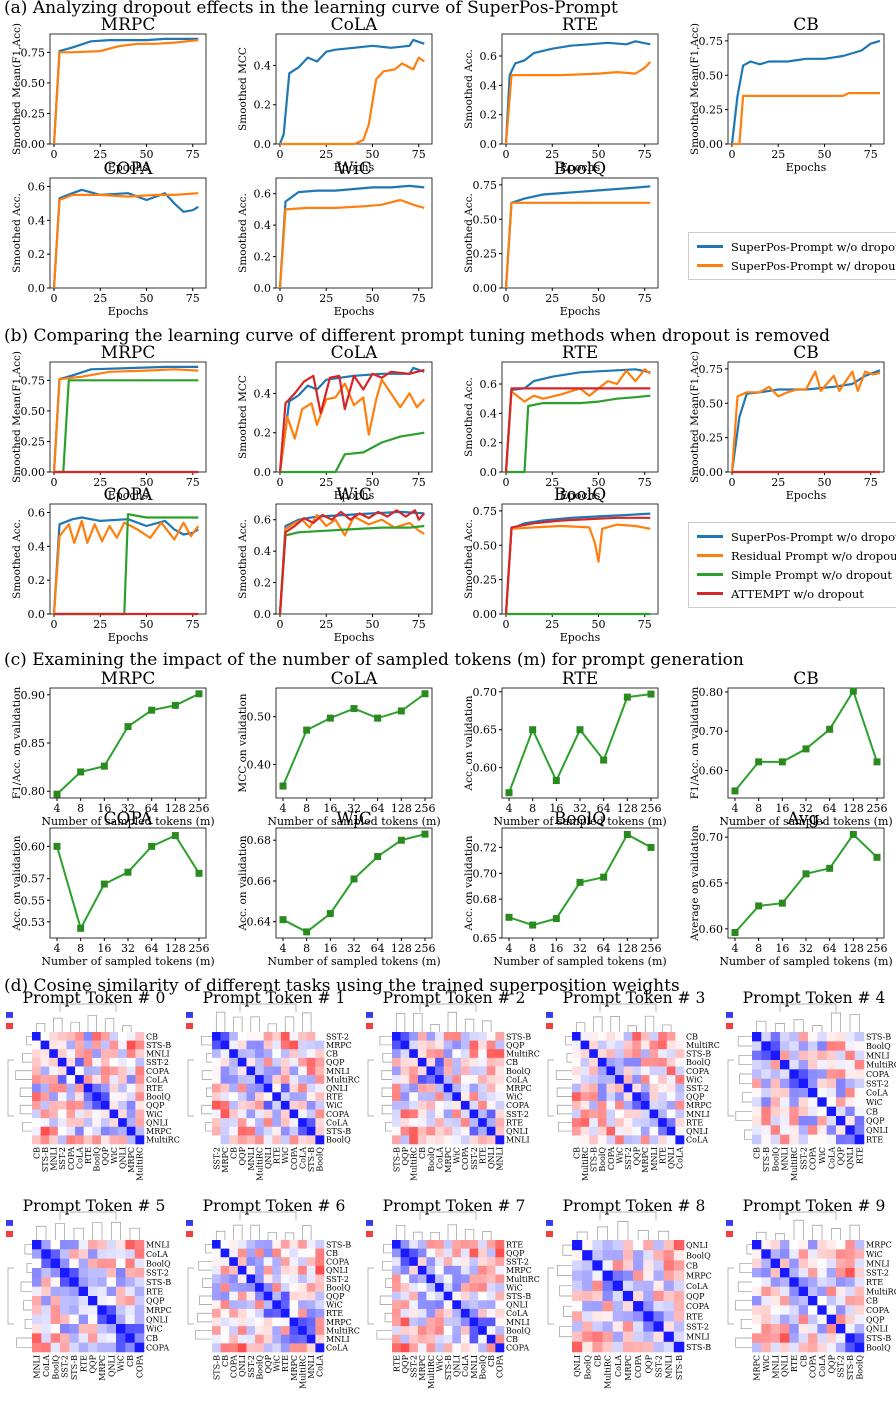 The height and width of the screenshot is (1414, 896). What do you see at coordinates (878, 1338) in the screenshot?
I see `row-label: STS-B` at bounding box center [878, 1338].